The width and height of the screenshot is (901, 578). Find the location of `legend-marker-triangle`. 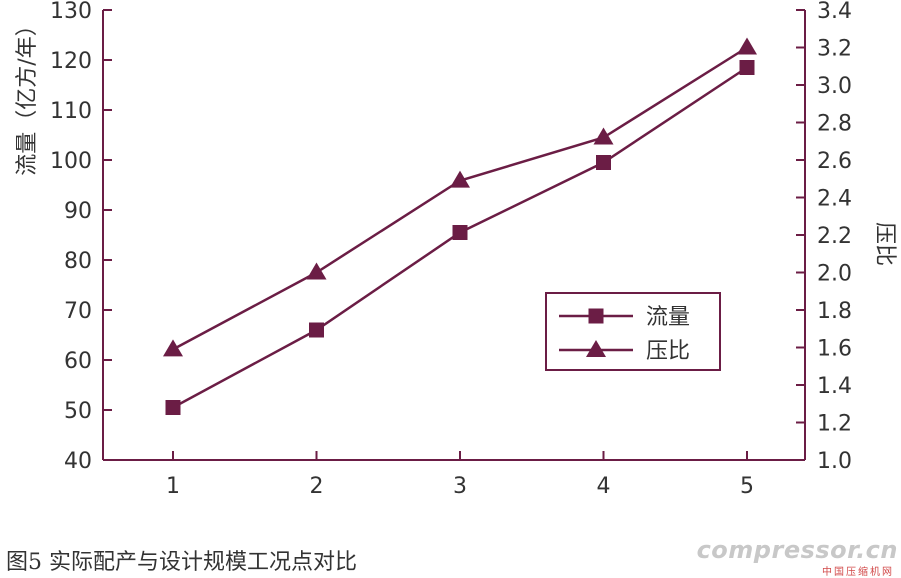

legend-marker-triangle is located at coordinates (596, 348).